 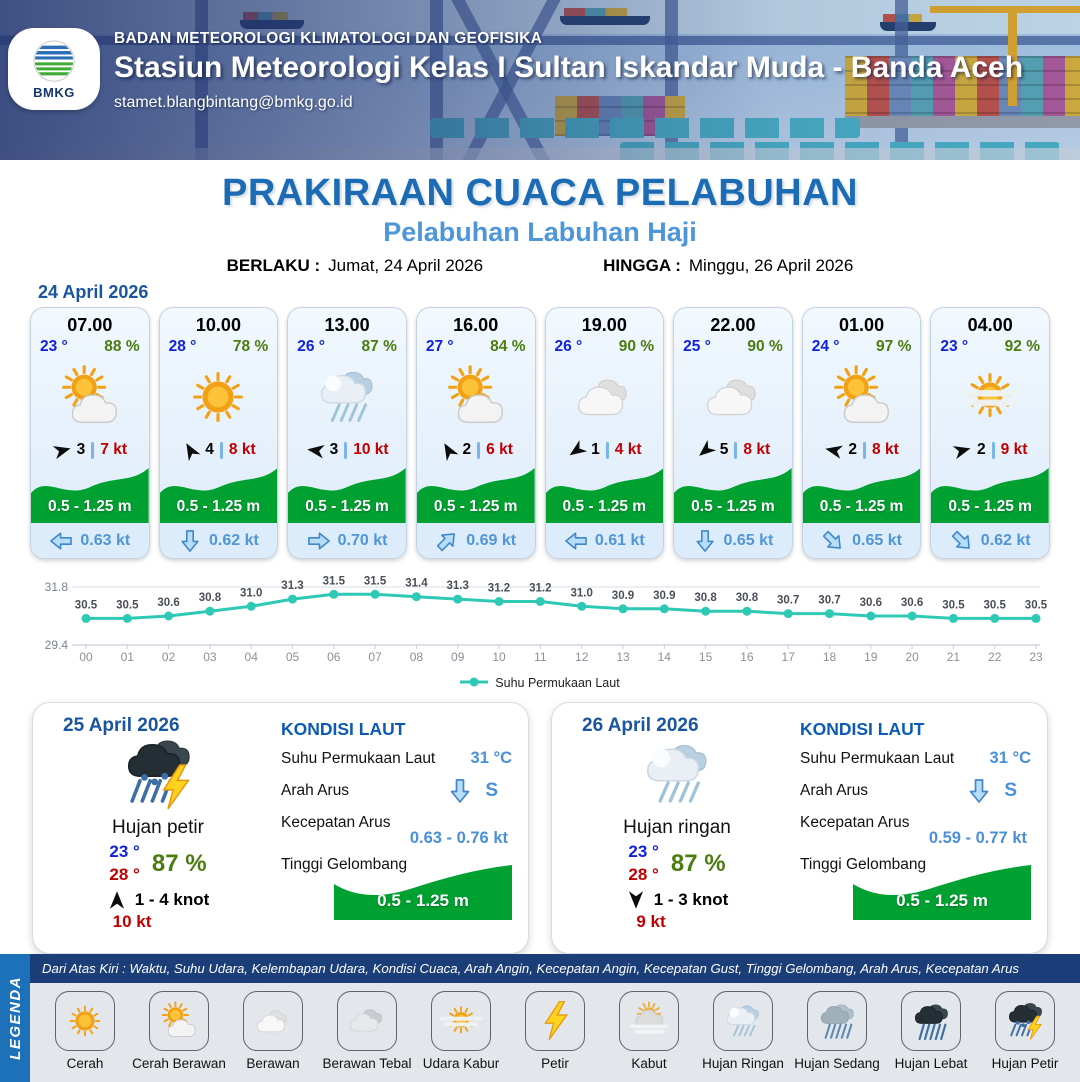 What do you see at coordinates (122, 346) in the screenshot?
I see `humidity: 88 %` at bounding box center [122, 346].